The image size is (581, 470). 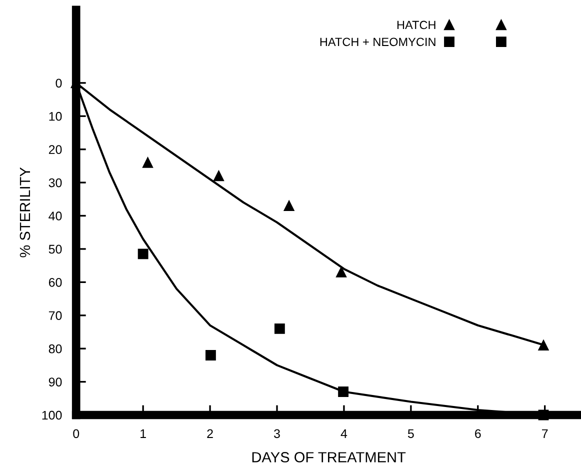 I want to click on y-tick-label: 70, so click(x=55, y=315).